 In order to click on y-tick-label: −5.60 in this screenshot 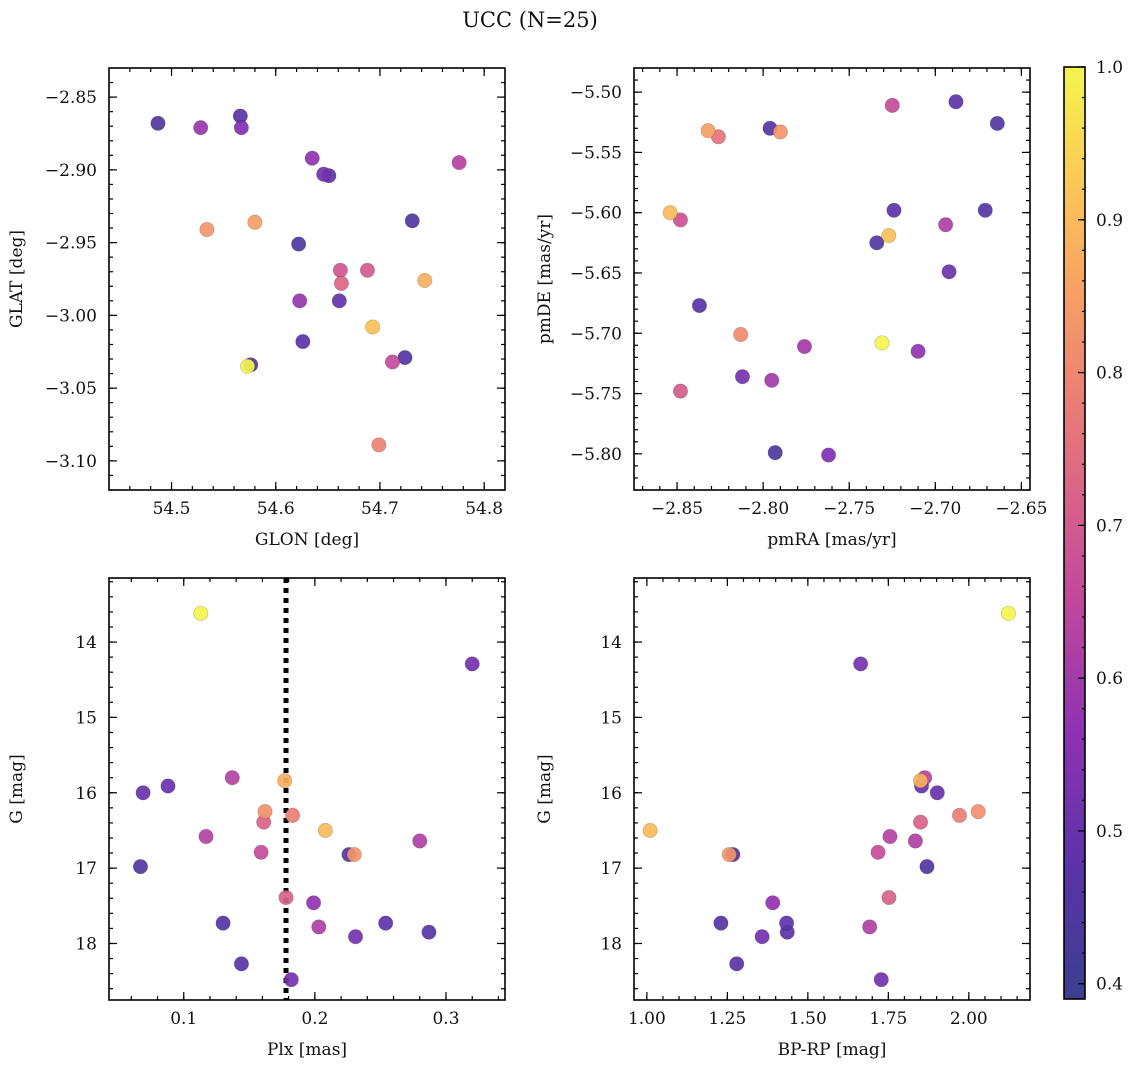, I will do `click(596, 214)`.